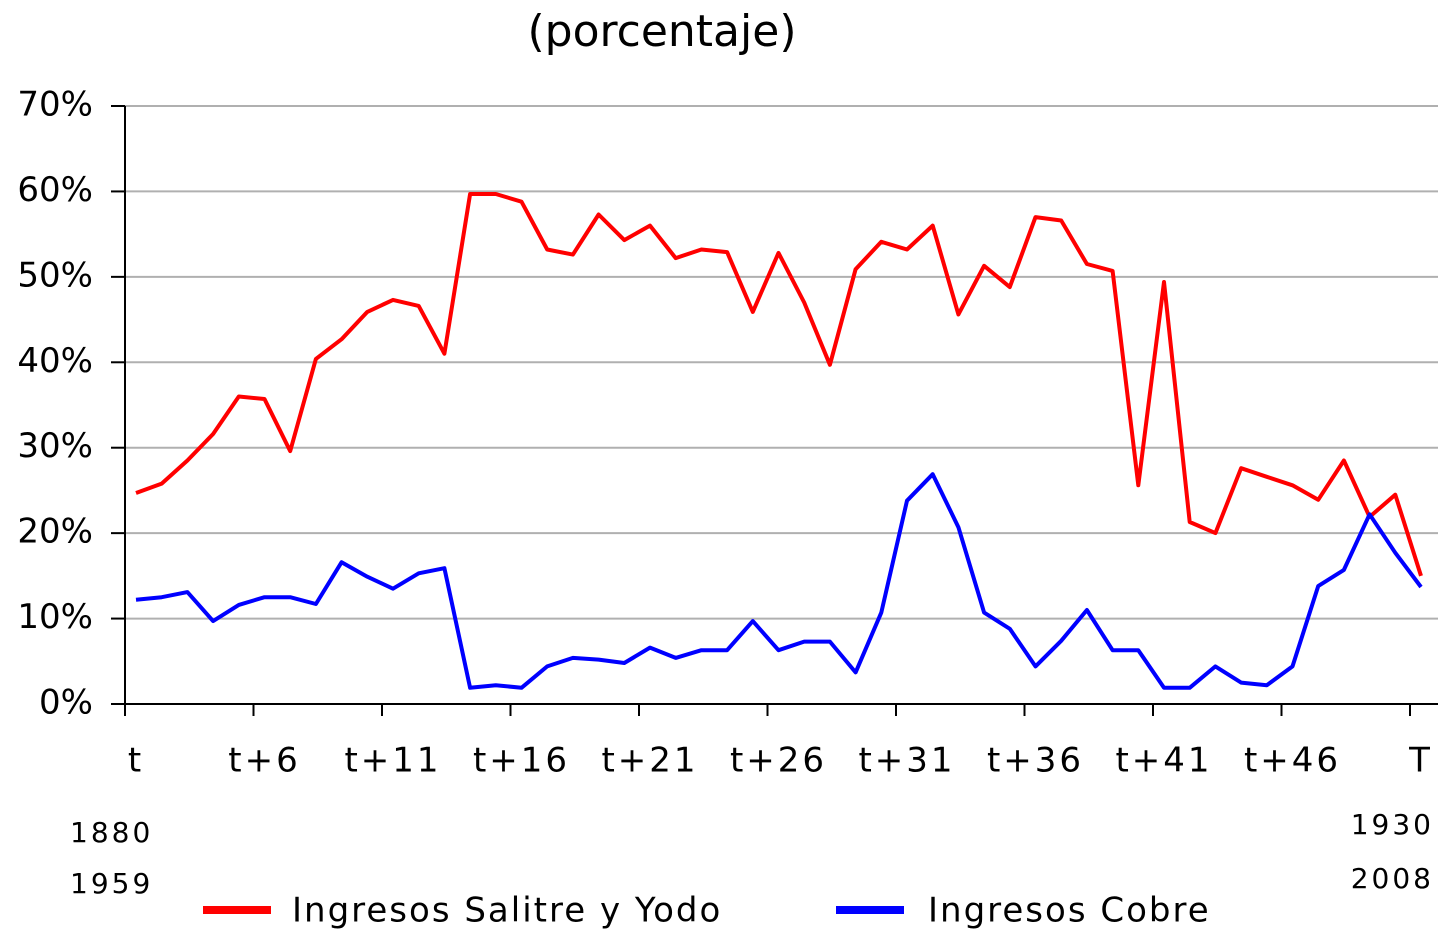 The image size is (1444, 932). I want to click on year-annotation: 2008, so click(1392, 878).